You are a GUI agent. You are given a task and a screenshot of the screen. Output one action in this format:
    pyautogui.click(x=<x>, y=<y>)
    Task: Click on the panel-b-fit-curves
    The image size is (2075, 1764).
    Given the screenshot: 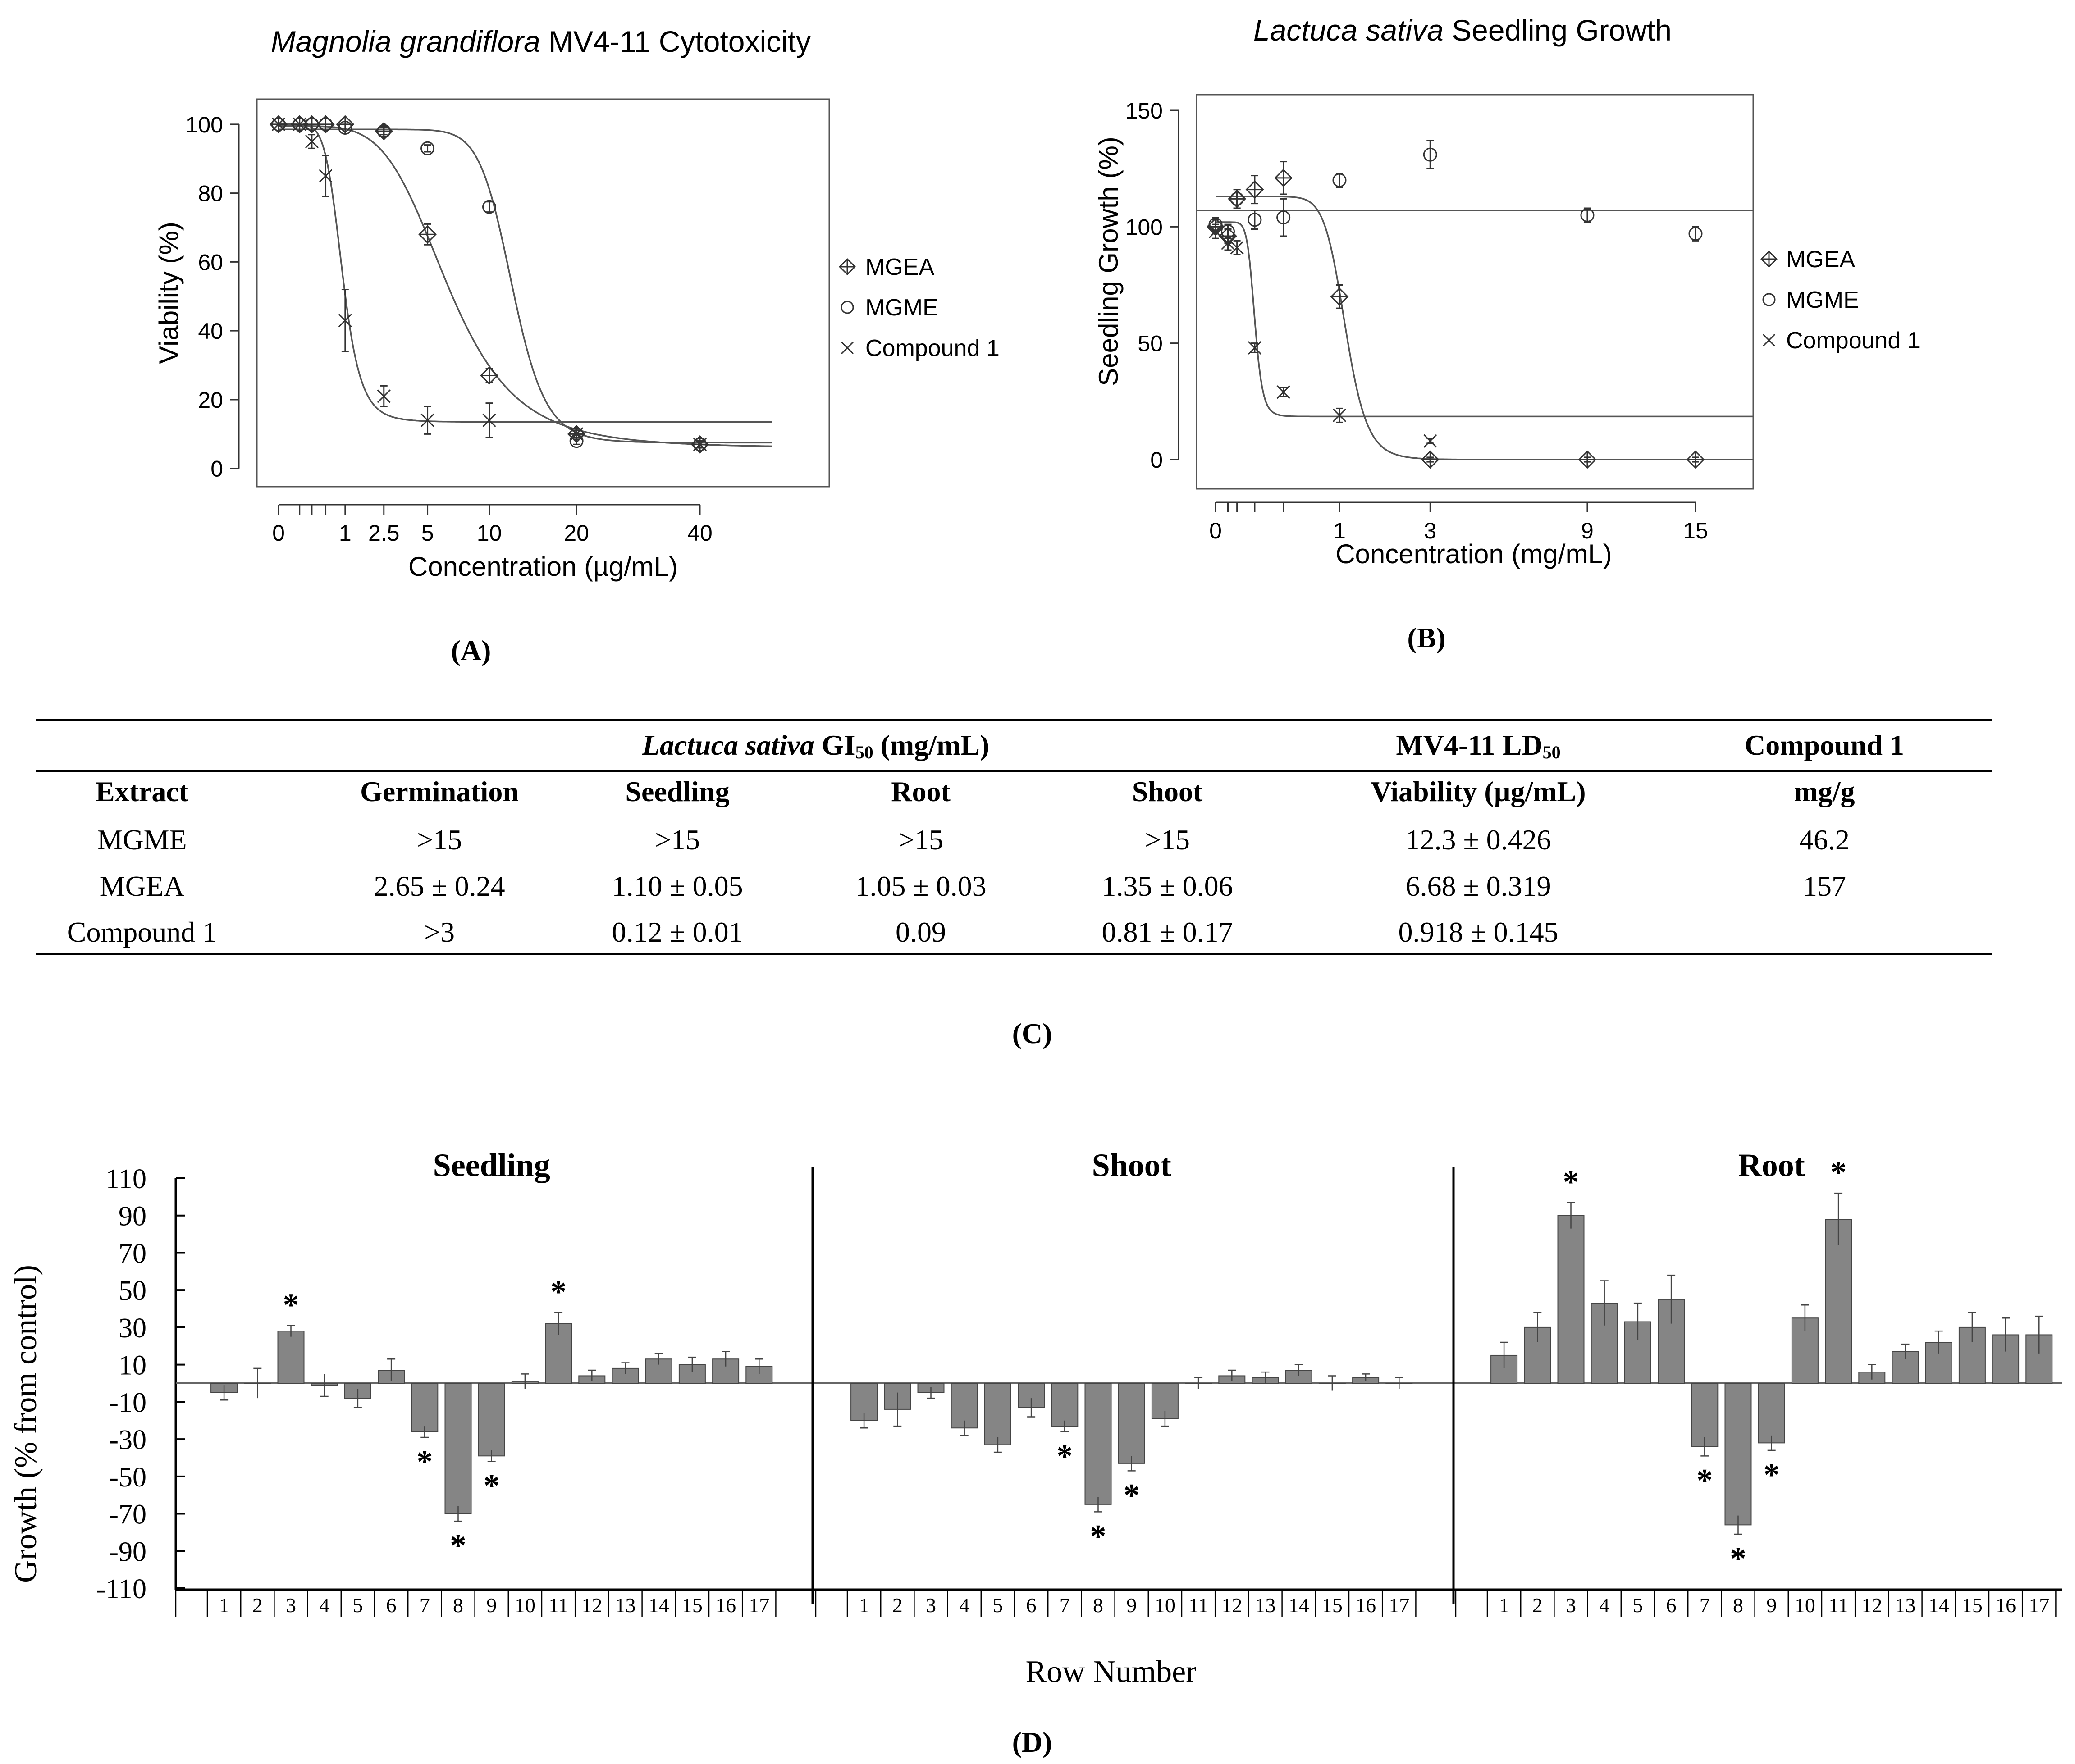 What is the action you would take?
    pyautogui.click(x=1475, y=328)
    